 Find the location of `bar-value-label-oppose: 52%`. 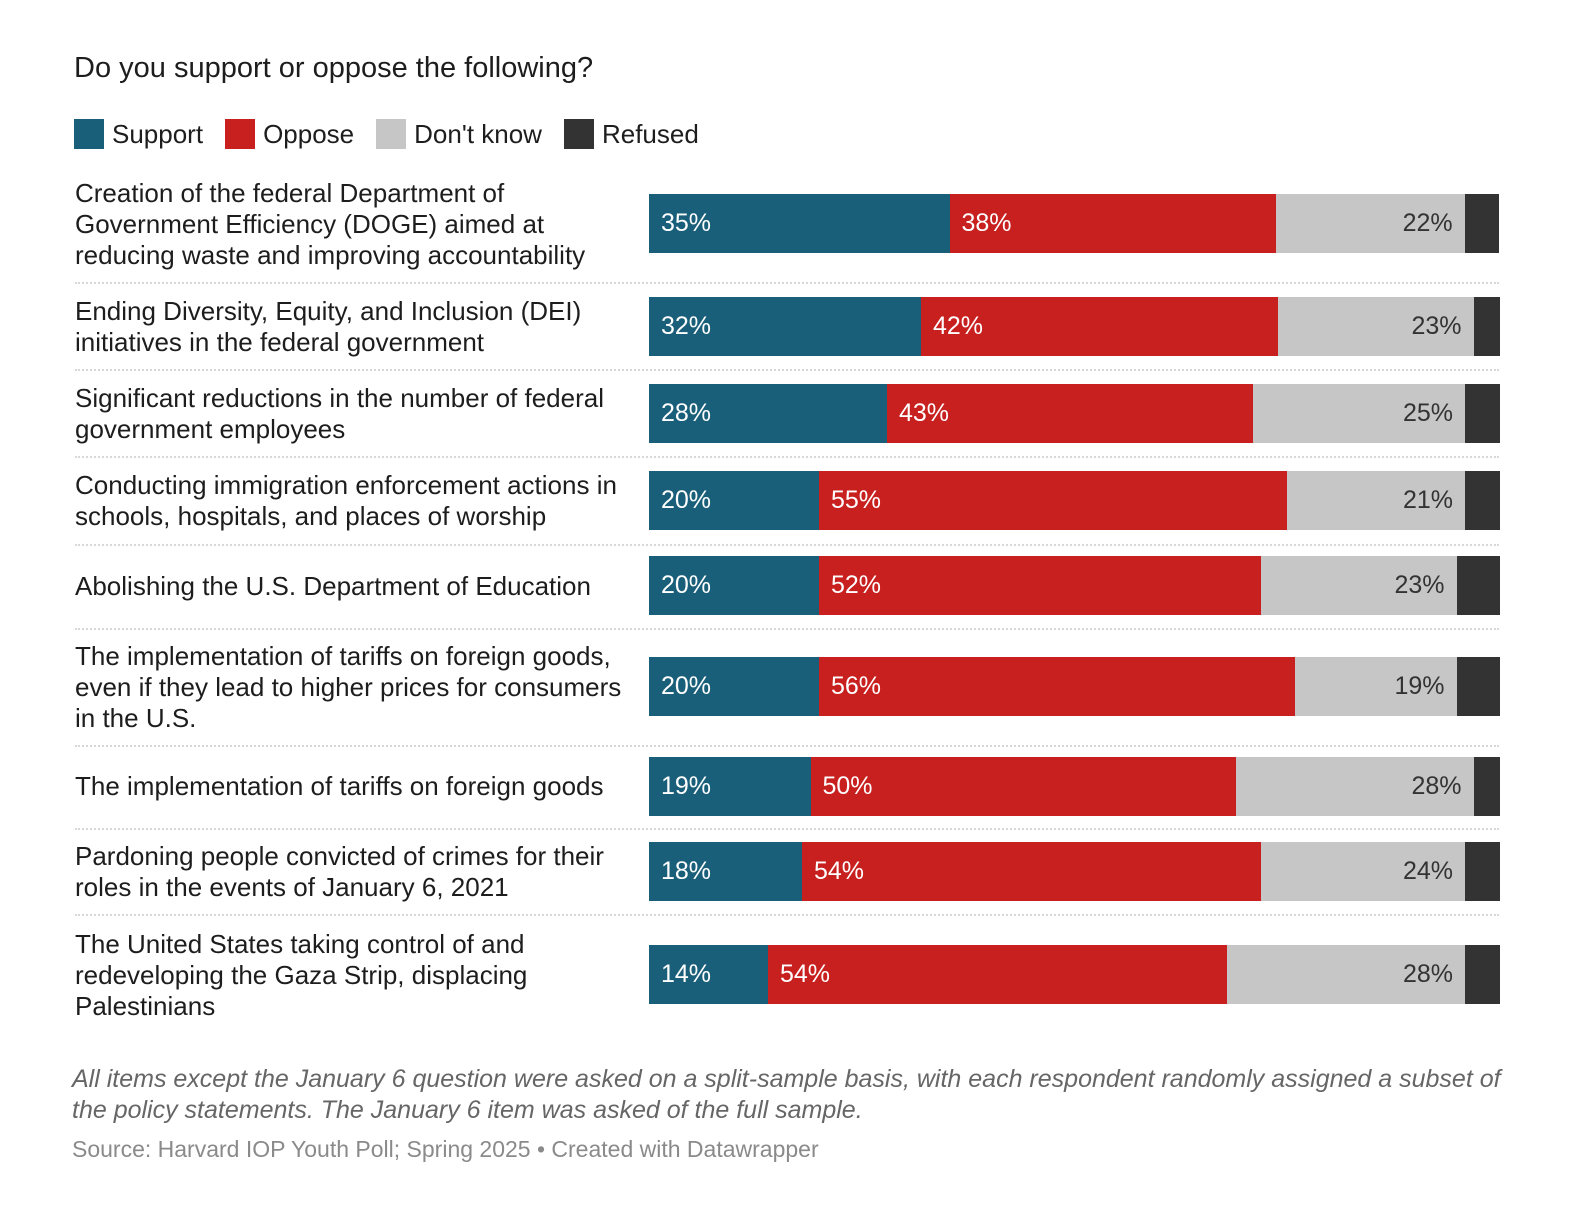

bar-value-label-oppose: 52% is located at coordinates (856, 585).